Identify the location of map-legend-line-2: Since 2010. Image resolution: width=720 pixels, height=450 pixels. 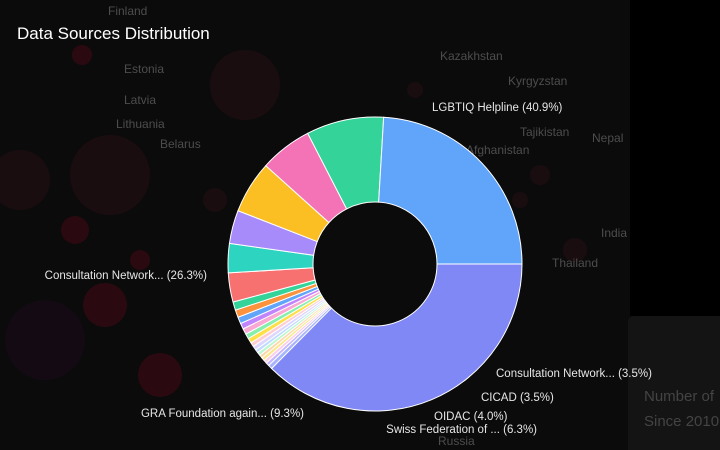
(682, 421).